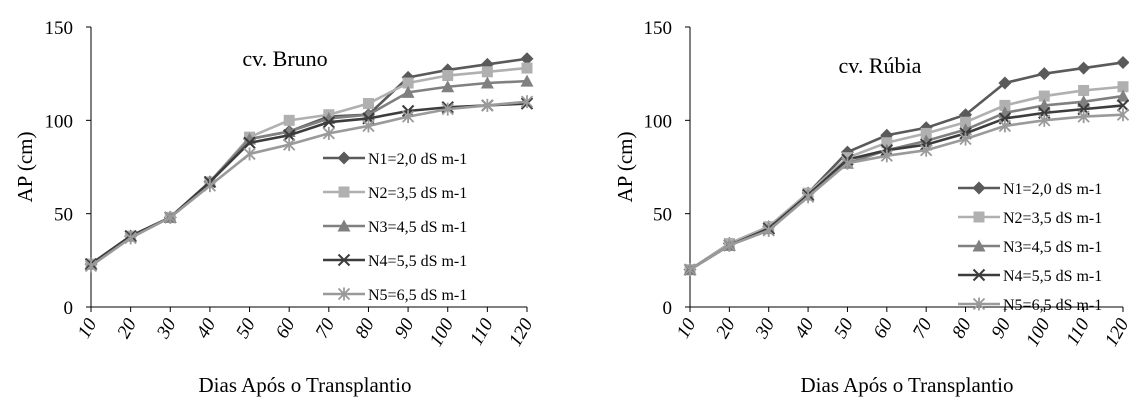 The image size is (1129, 401). What do you see at coordinates (1115, 333) in the screenshot?
I see `x-tick-label: 120` at bounding box center [1115, 333].